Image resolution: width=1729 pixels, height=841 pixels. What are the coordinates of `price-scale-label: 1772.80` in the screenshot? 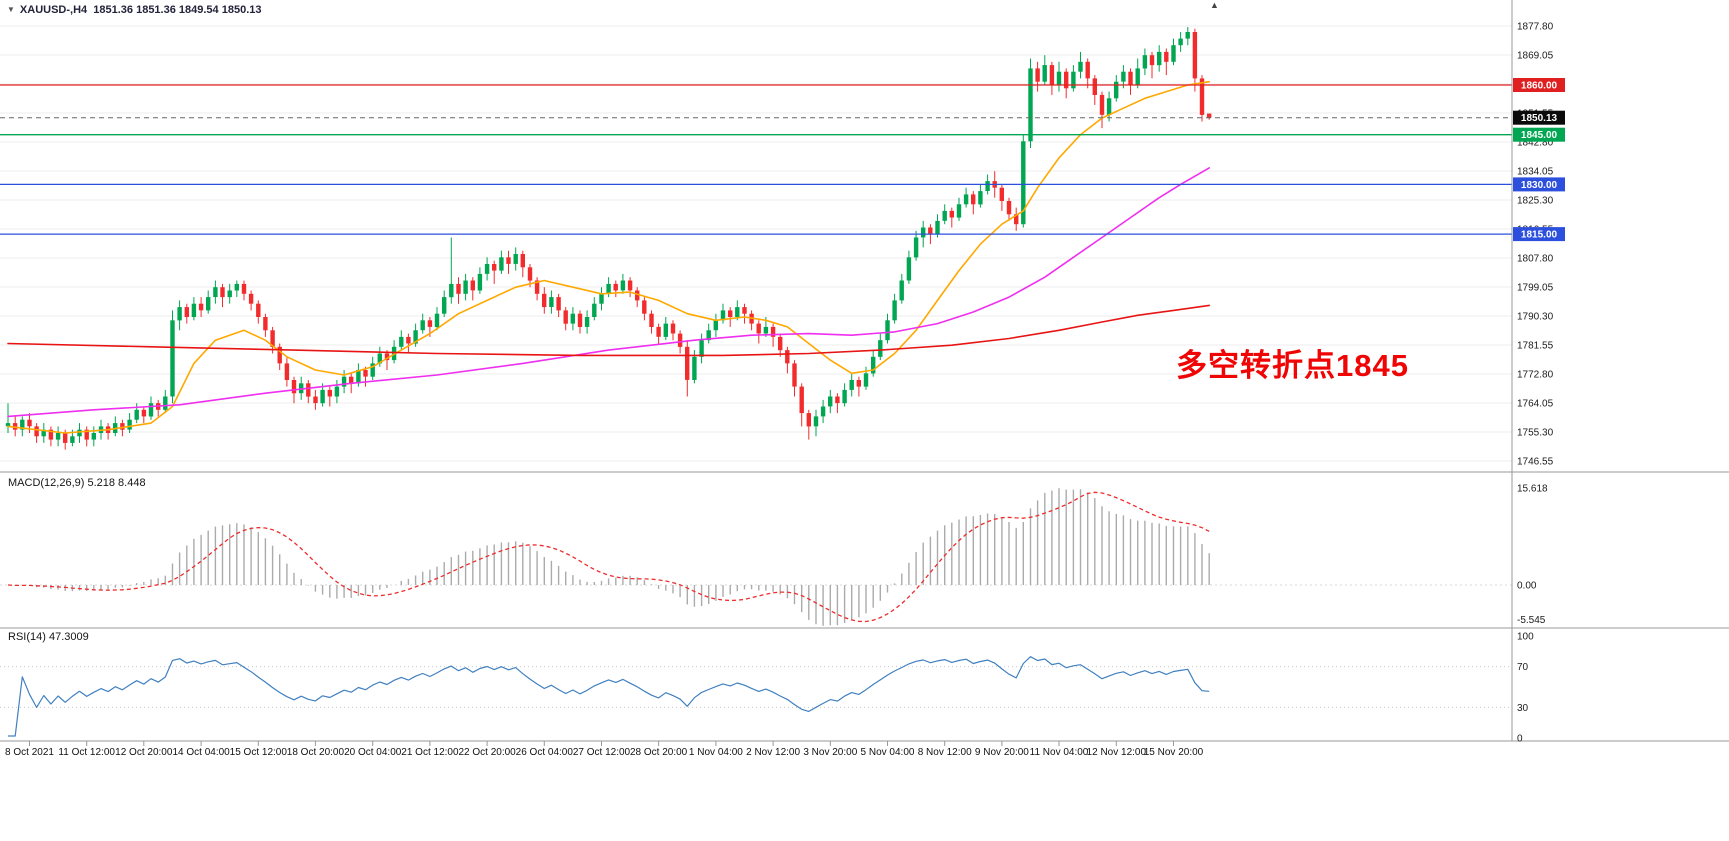 It's located at (1535, 375).